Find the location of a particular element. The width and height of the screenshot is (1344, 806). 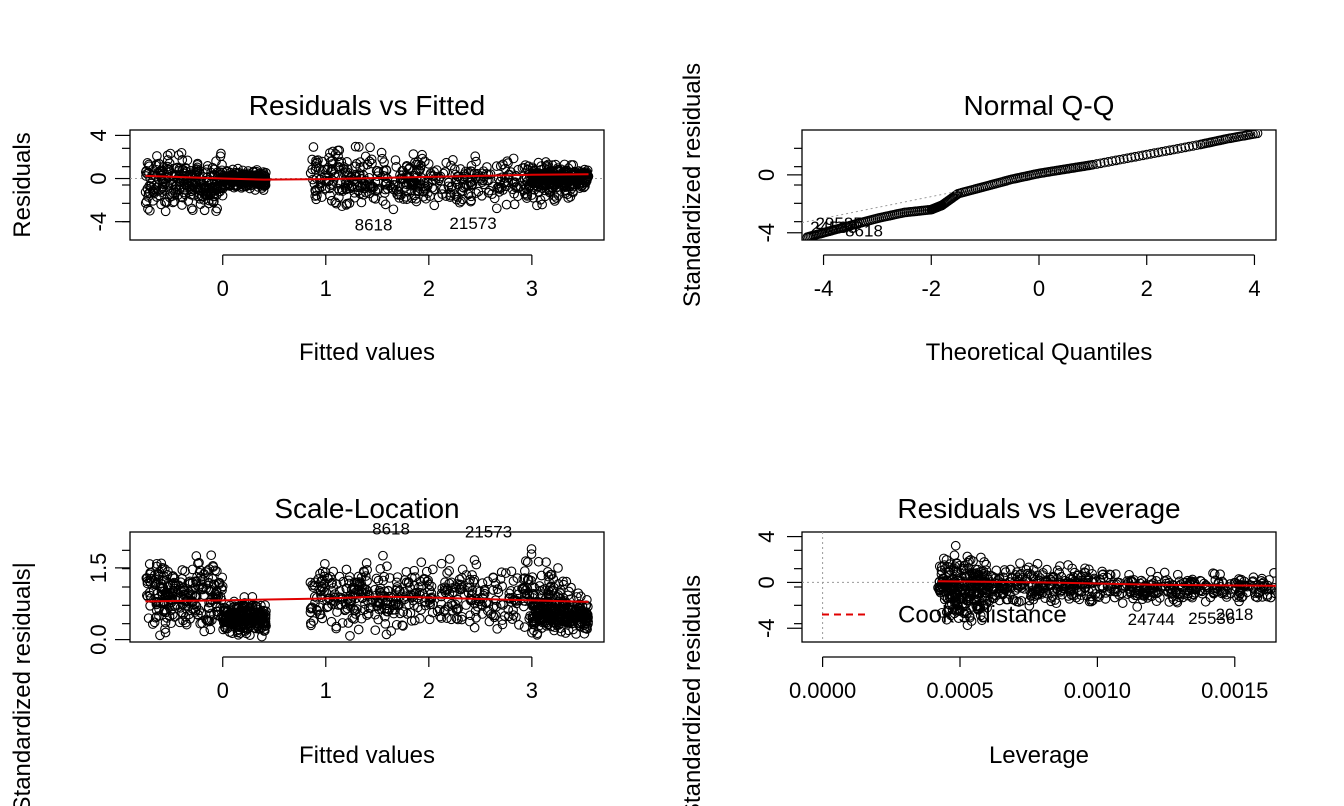

x-tick-label: 2 is located at coordinates (429, 690).